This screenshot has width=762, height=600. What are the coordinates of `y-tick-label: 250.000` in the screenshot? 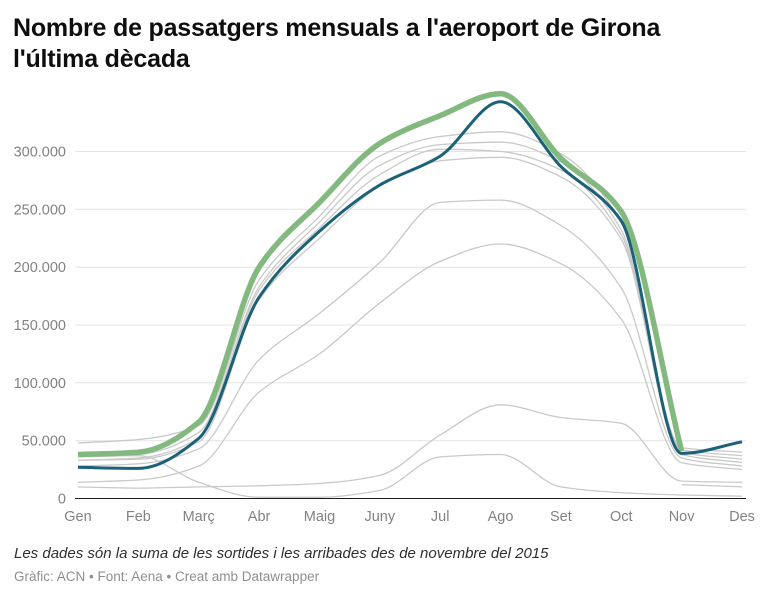 It's located at (40, 210).